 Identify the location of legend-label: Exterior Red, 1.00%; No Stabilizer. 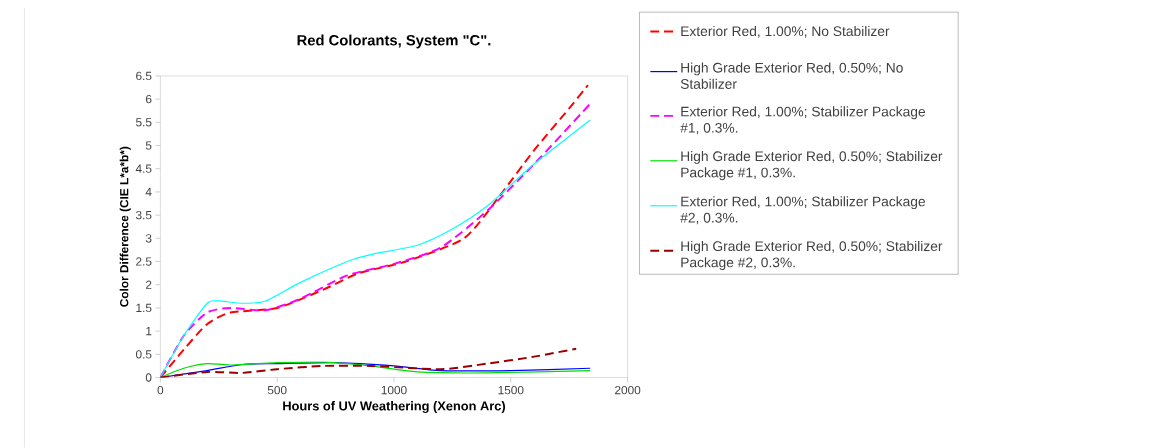
(785, 32).